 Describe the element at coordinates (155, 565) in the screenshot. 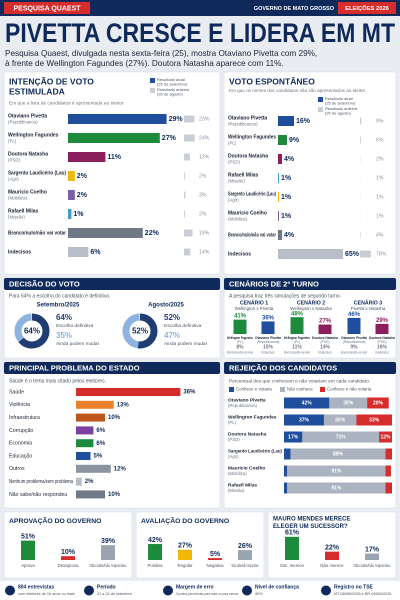

I see `label: Positiva` at that location.